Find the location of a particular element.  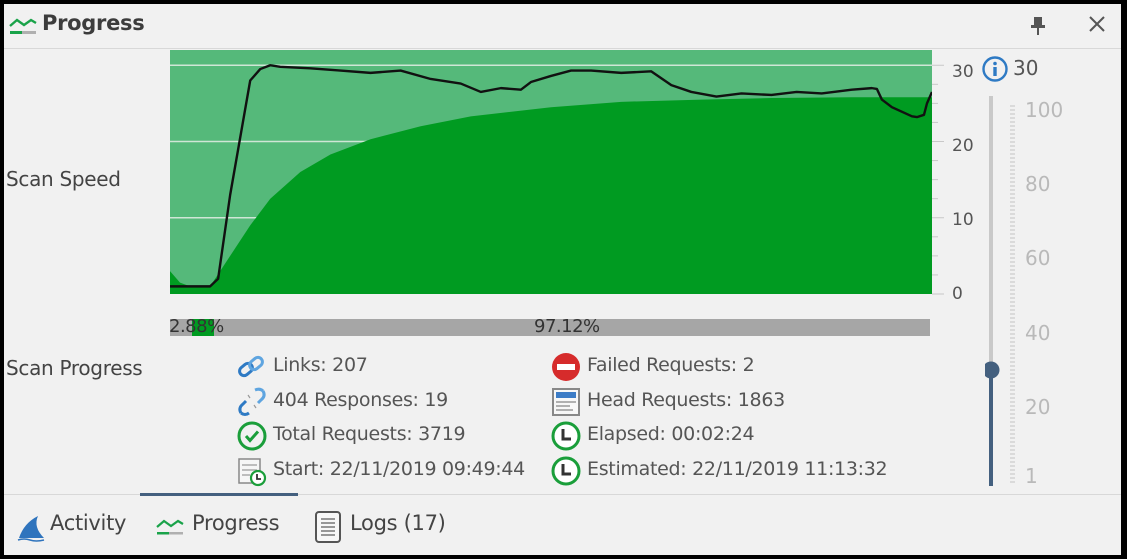

close-icon is located at coordinates (1097, 24).